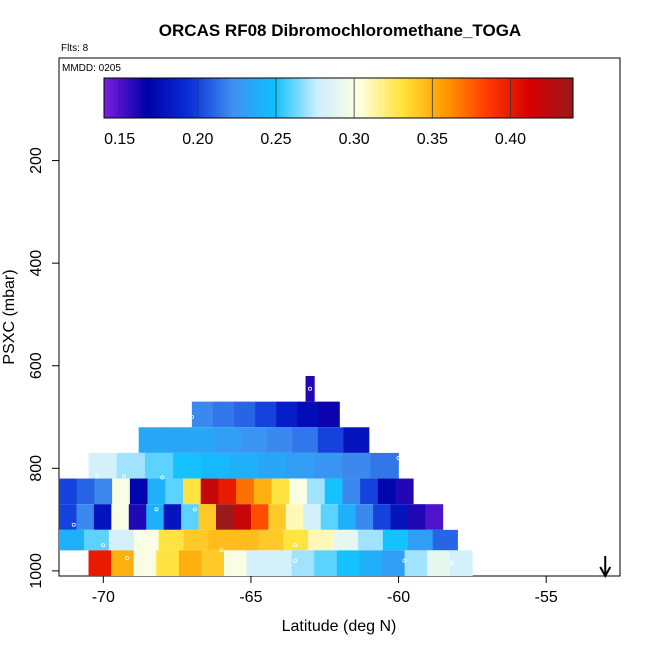 The height and width of the screenshot is (650, 650). What do you see at coordinates (43, 368) in the screenshot?
I see `y-axis: 200 400 600 800 1000` at bounding box center [43, 368].